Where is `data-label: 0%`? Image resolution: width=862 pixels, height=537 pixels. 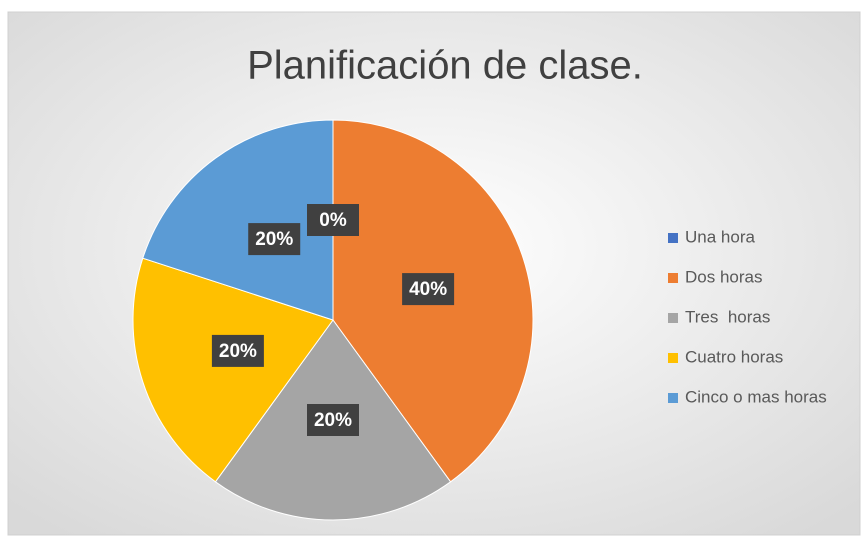
data-label: 0% is located at coordinates (333, 220).